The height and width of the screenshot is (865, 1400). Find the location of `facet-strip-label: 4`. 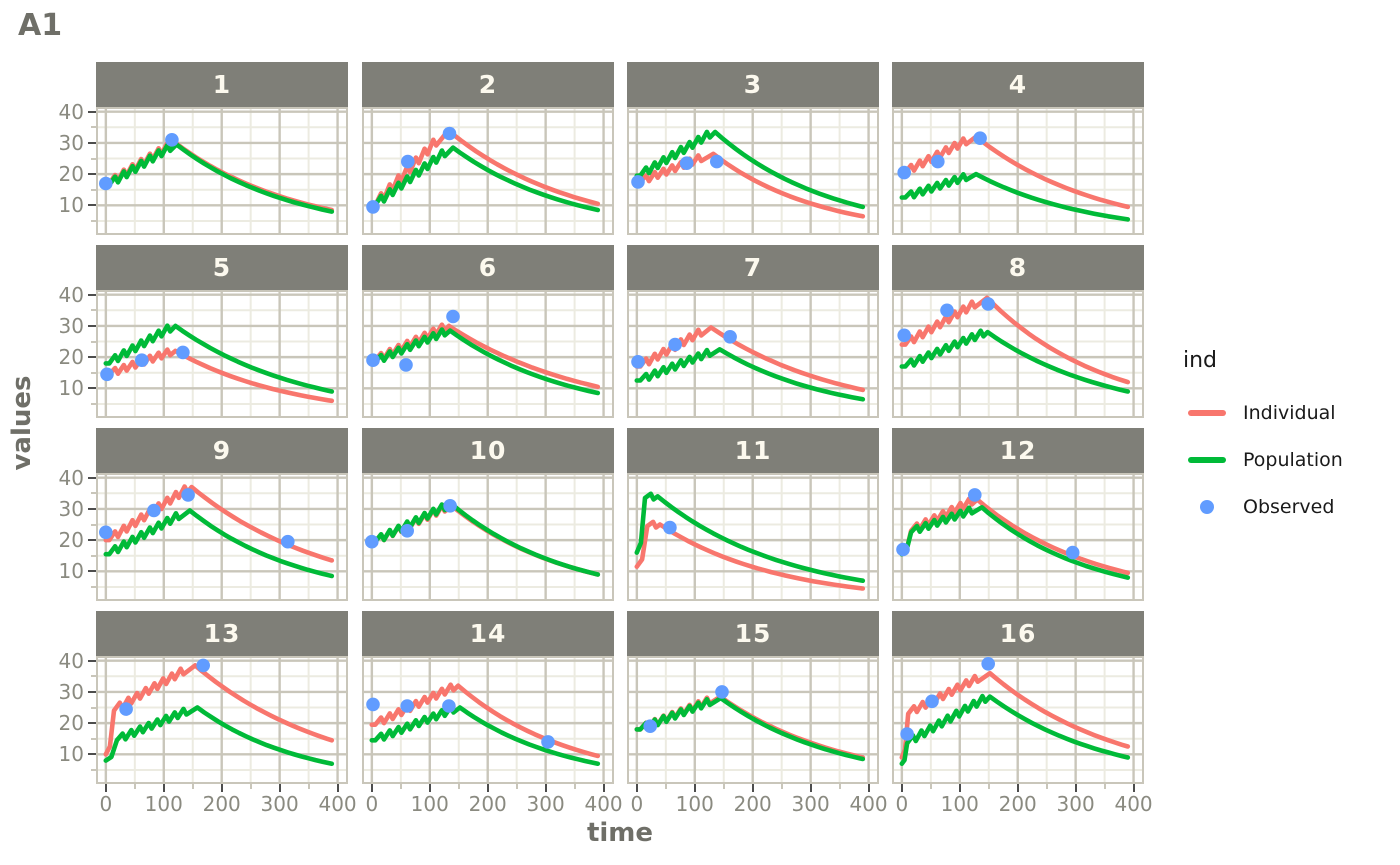

facet-strip-label: 4 is located at coordinates (1018, 84).